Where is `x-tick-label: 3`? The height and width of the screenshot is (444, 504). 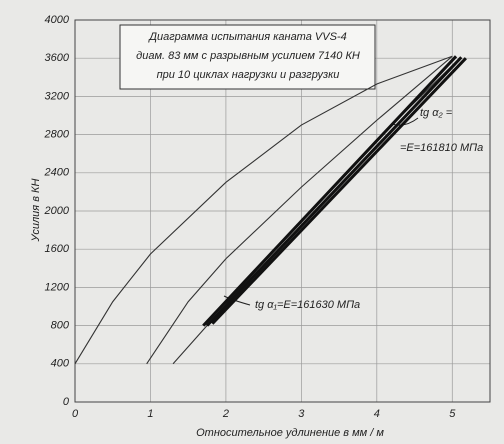 x-tick-label: 3 is located at coordinates (301, 414).